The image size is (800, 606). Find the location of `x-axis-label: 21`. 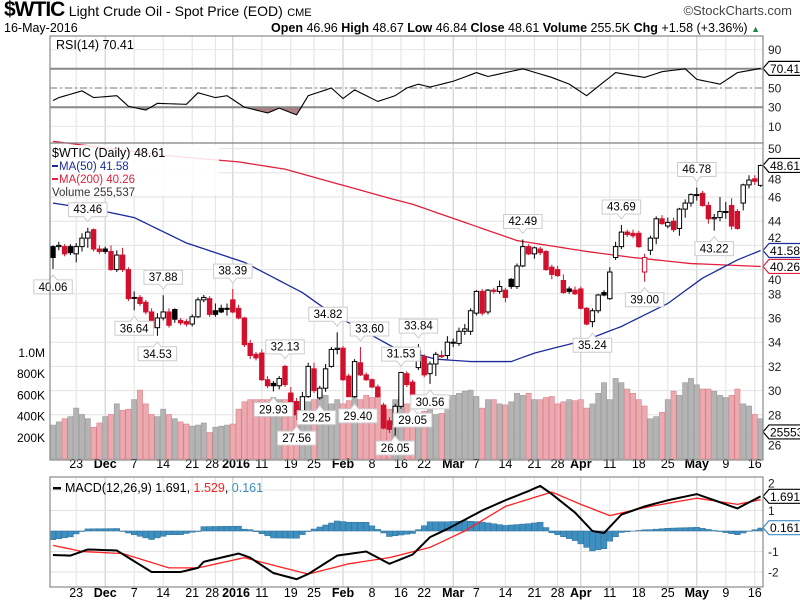

x-axis-label: 21 is located at coordinates (192, 464).